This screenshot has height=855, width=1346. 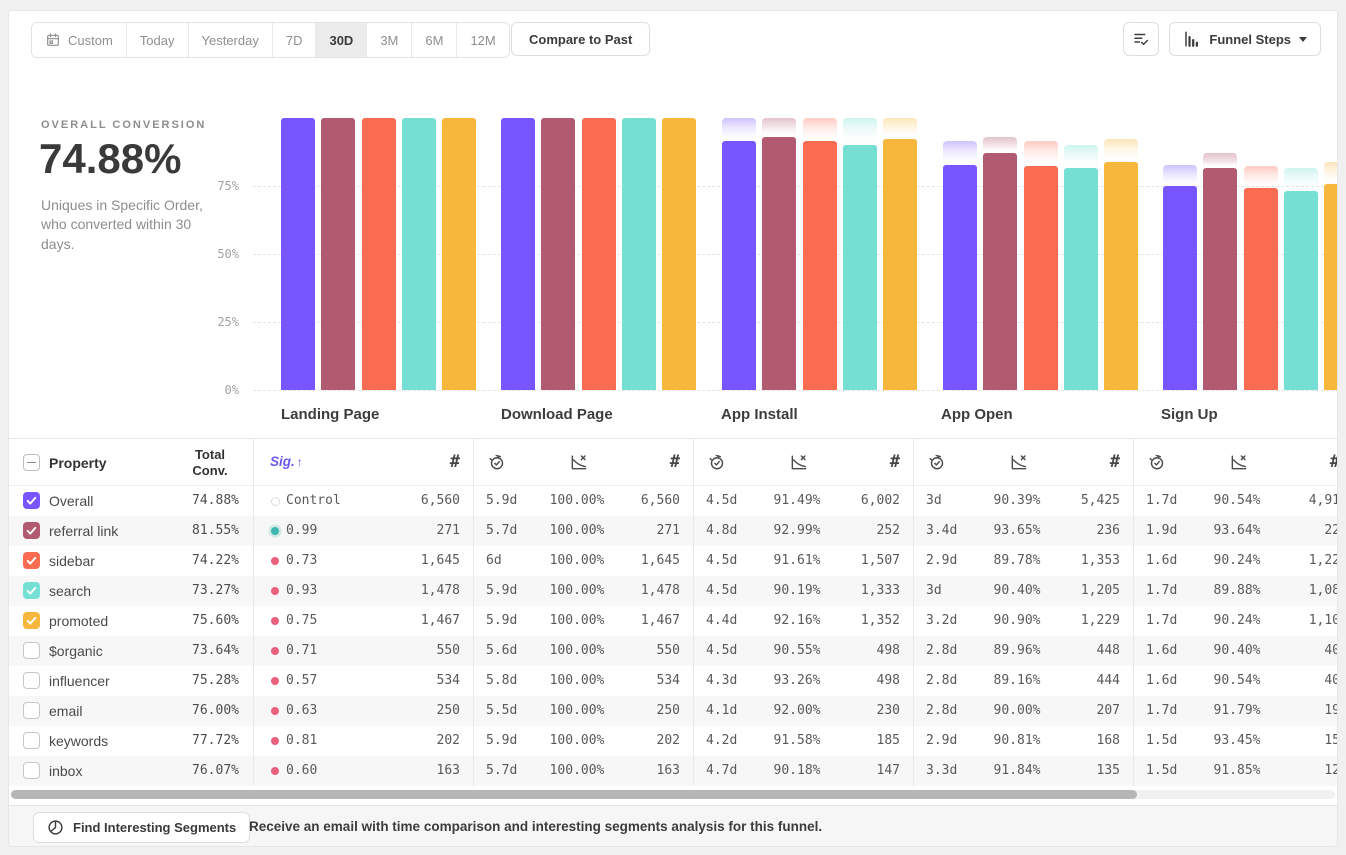 What do you see at coordinates (942, 740) in the screenshot?
I see `time-to-convert-value: 2.9d` at bounding box center [942, 740].